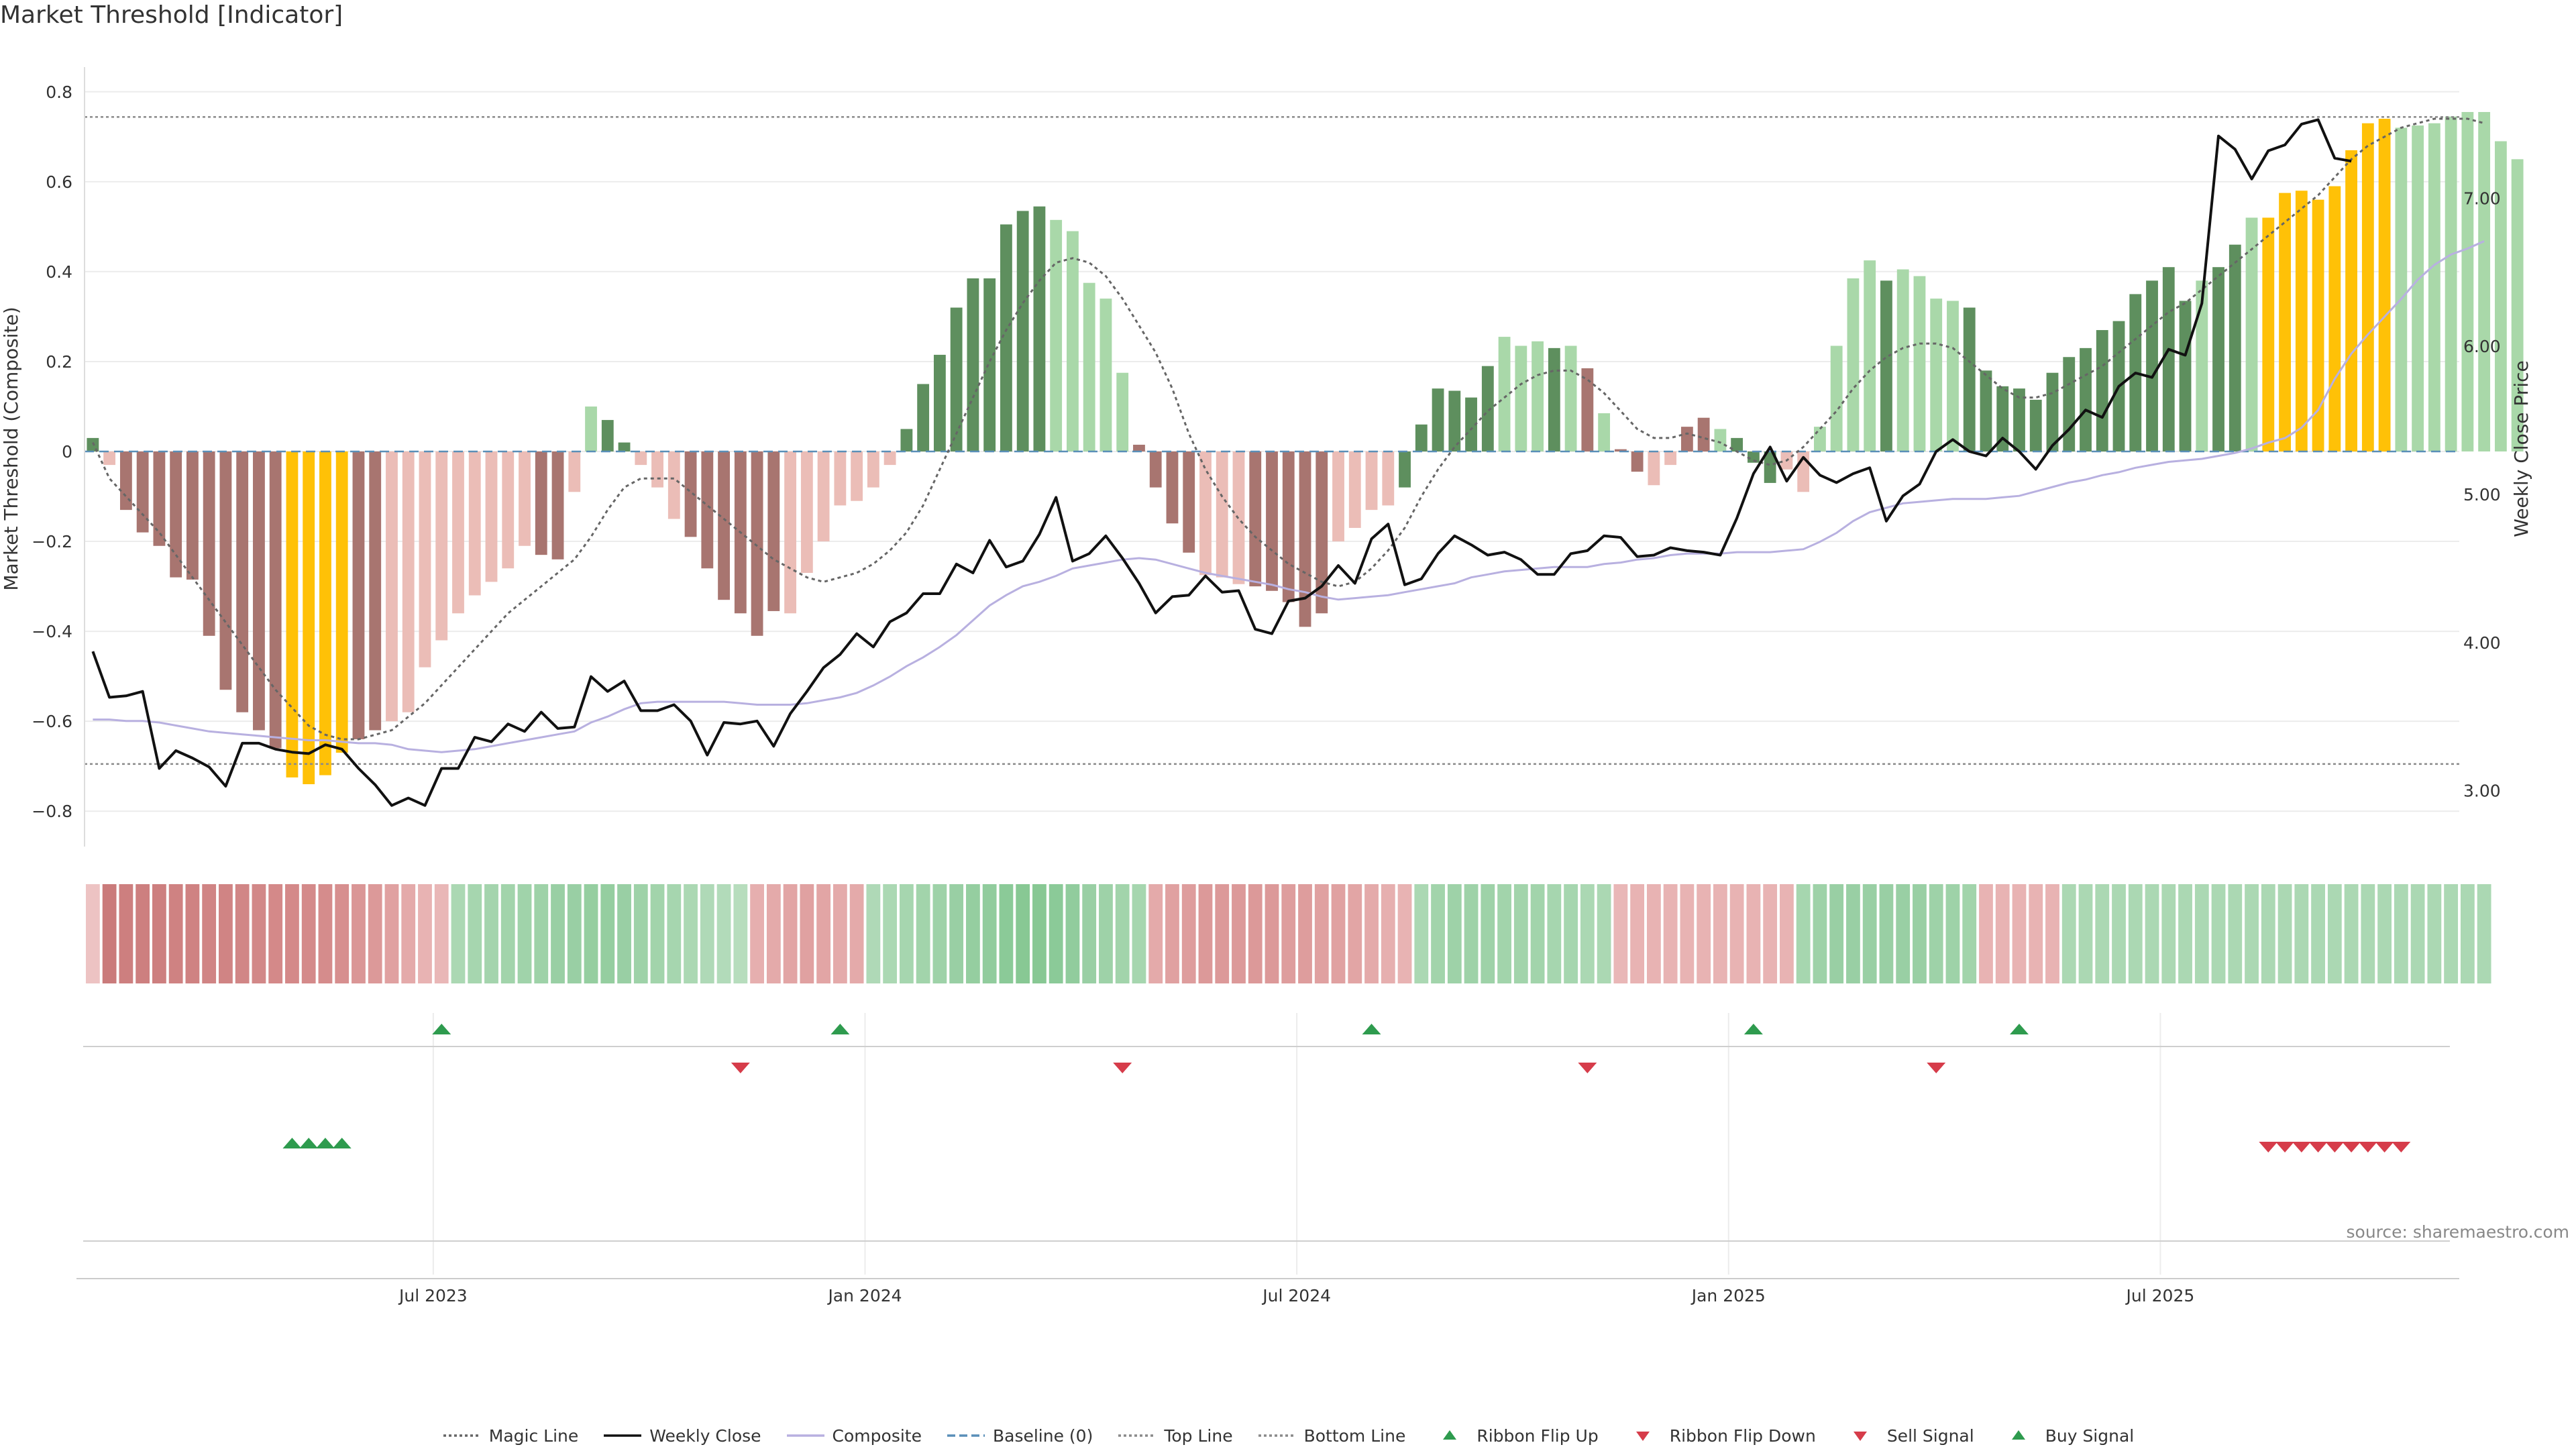 This screenshot has width=2576, height=1449. What do you see at coordinates (1742, 1436) in the screenshot?
I see `legend-label: Ribbon Flip Down` at bounding box center [1742, 1436].